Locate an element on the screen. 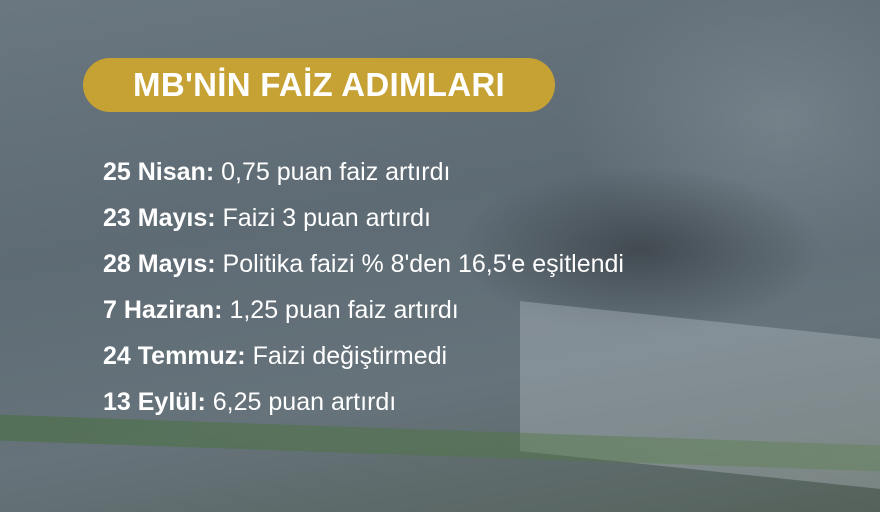  list-item: 24 Temmuz: Faizi değiştirmedi is located at coordinates (363, 359).